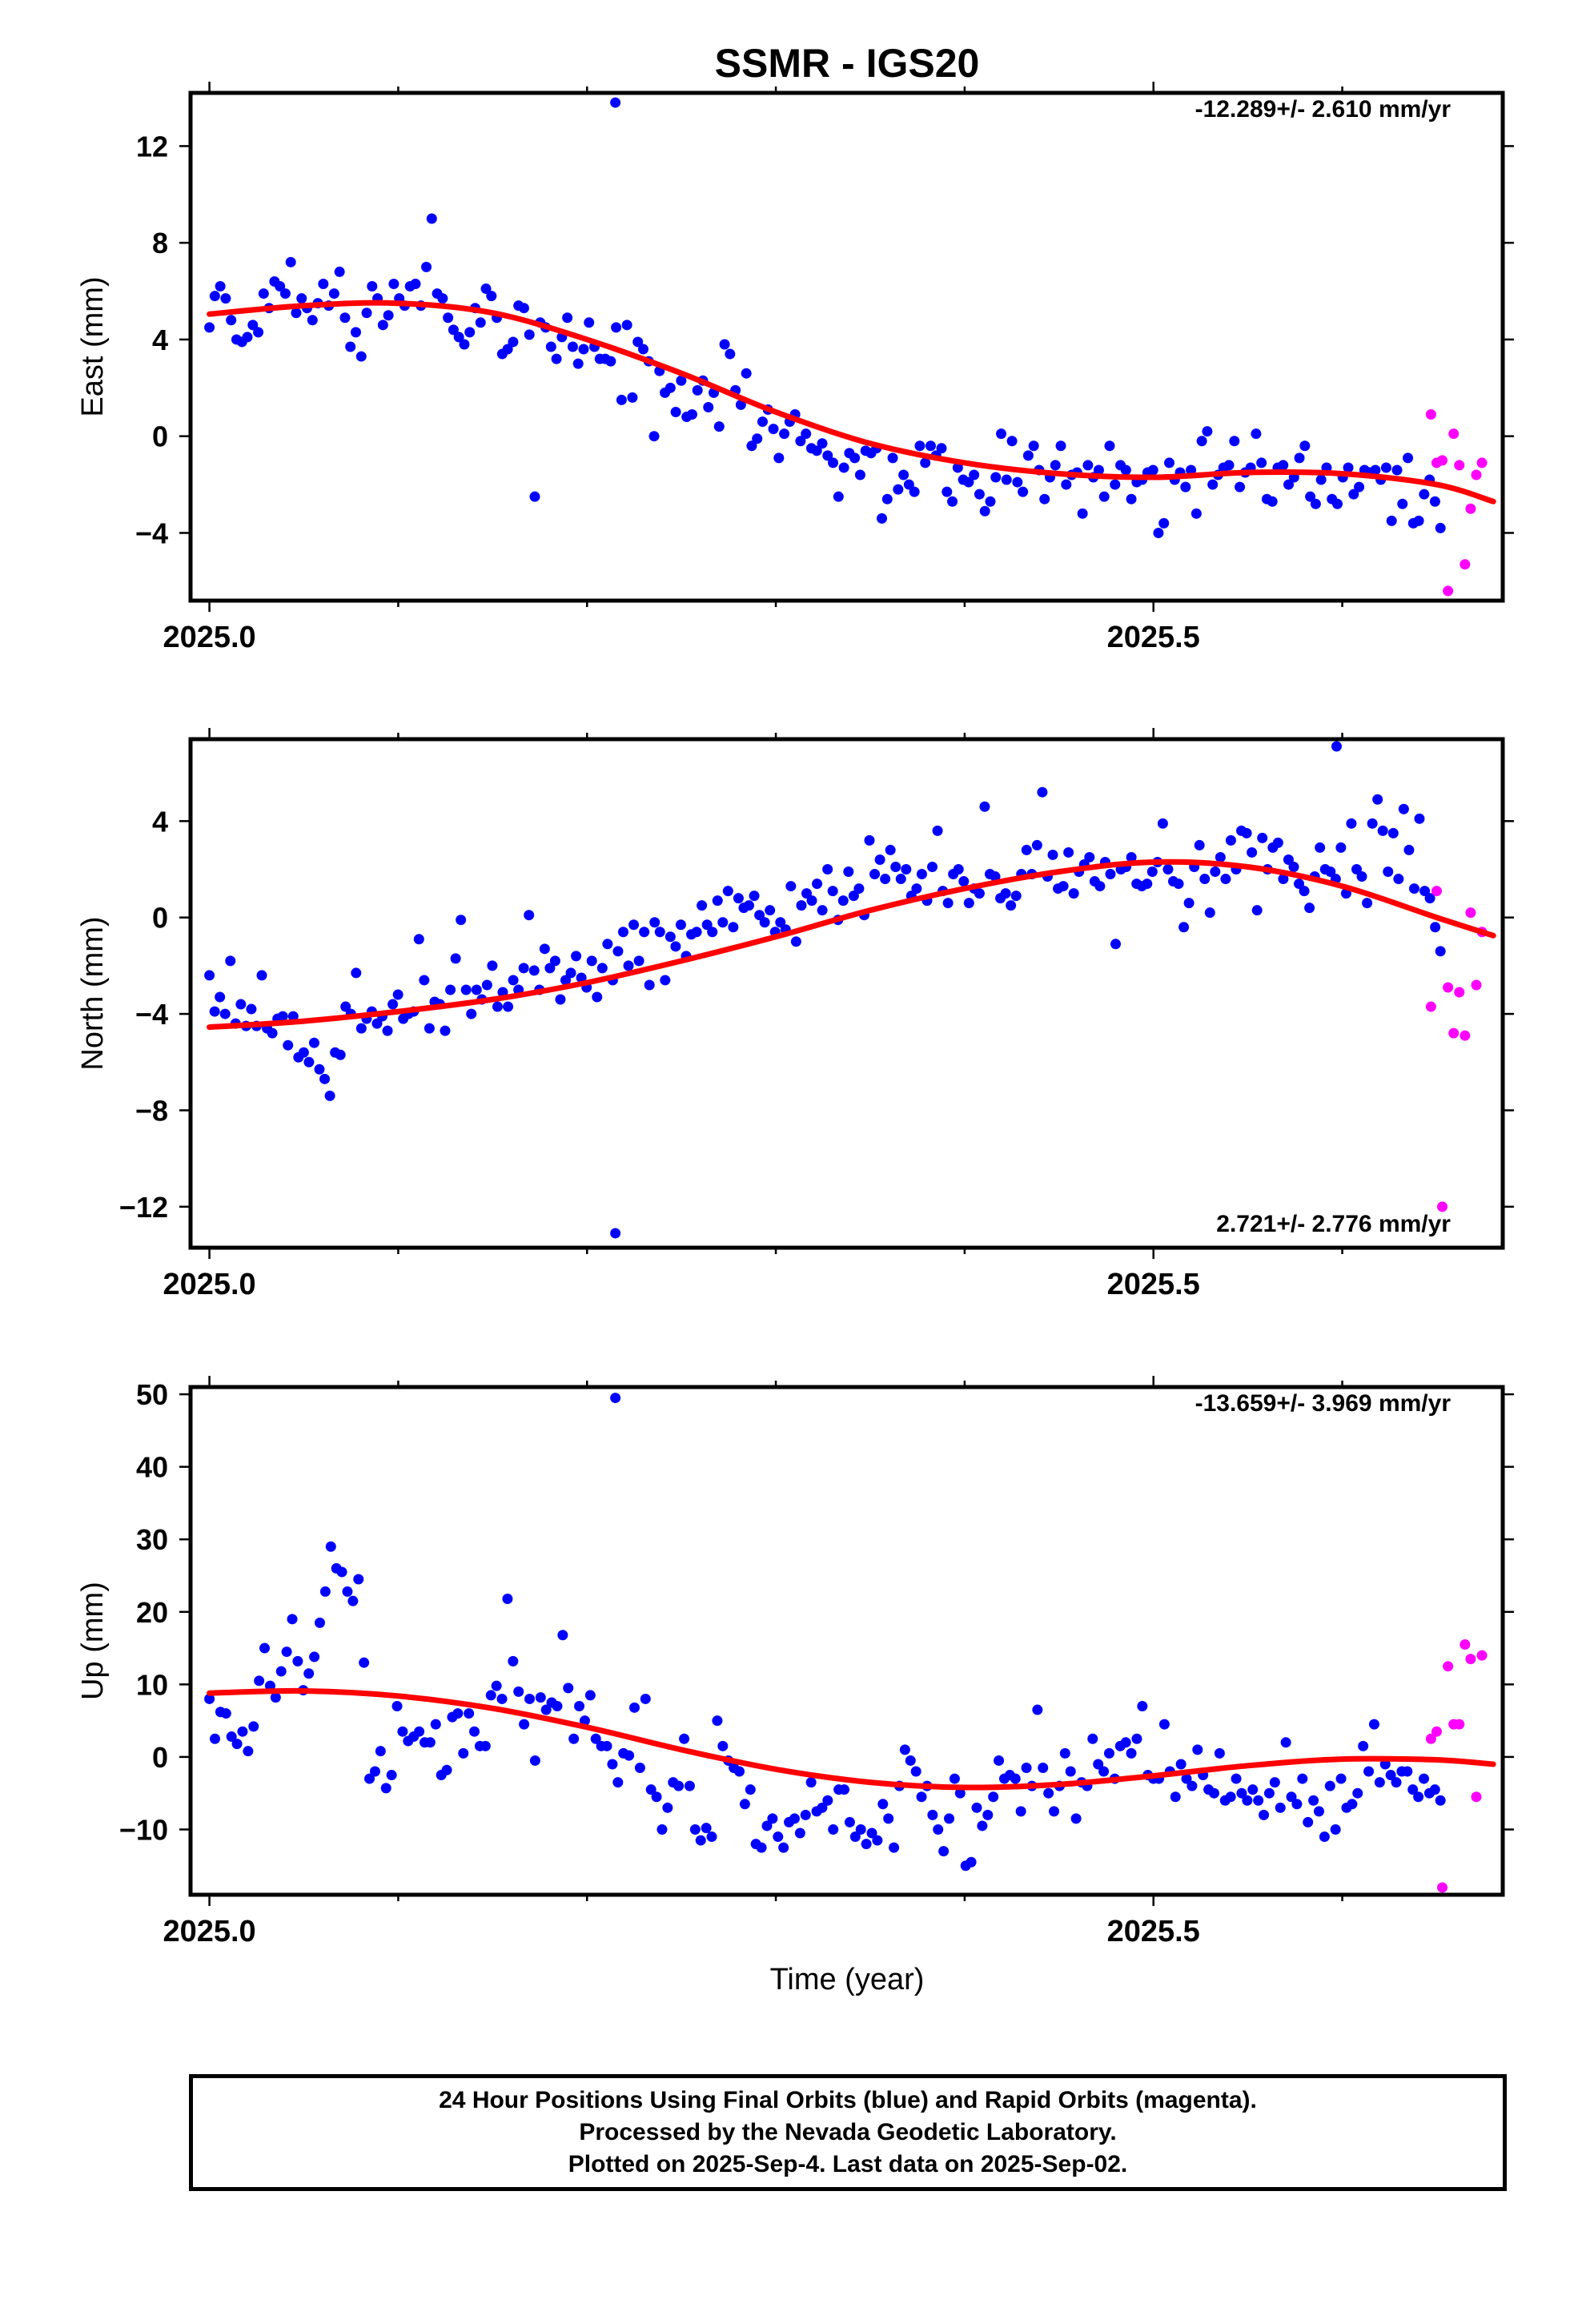 The image size is (1582, 2324). What do you see at coordinates (160, 243) in the screenshot?
I see `east-y-tick-label: 8` at bounding box center [160, 243].